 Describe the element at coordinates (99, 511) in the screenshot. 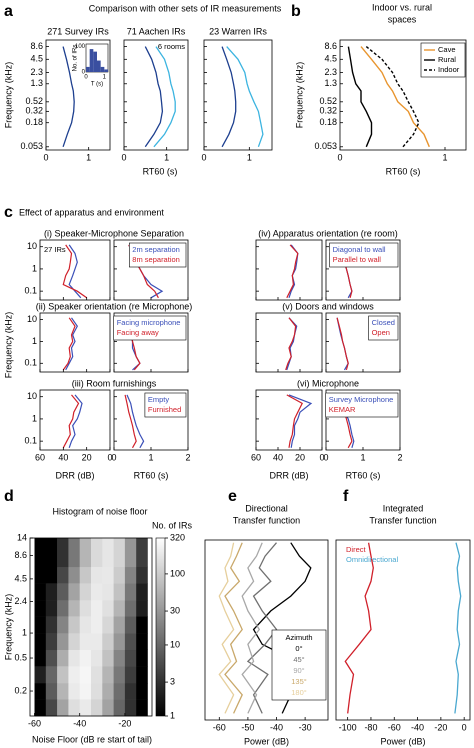

I see `chart-title: Histogram of noise floor` at that location.